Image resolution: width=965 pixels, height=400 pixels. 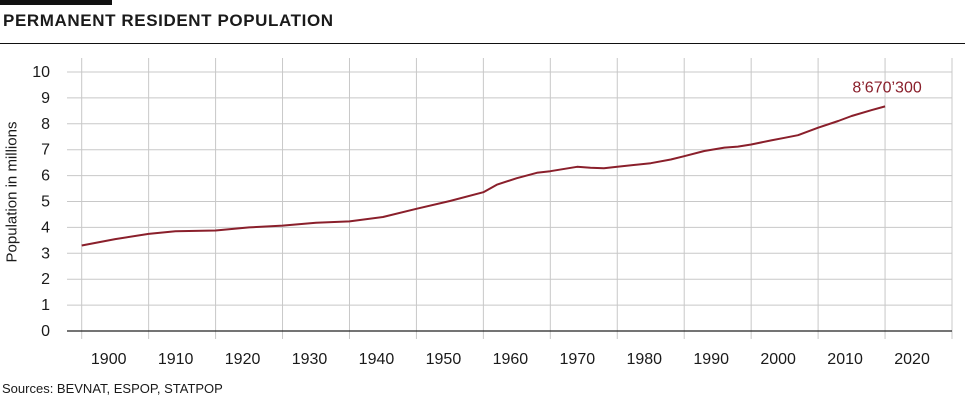 I want to click on y-axis-label: Population in millions, so click(x=12, y=192).